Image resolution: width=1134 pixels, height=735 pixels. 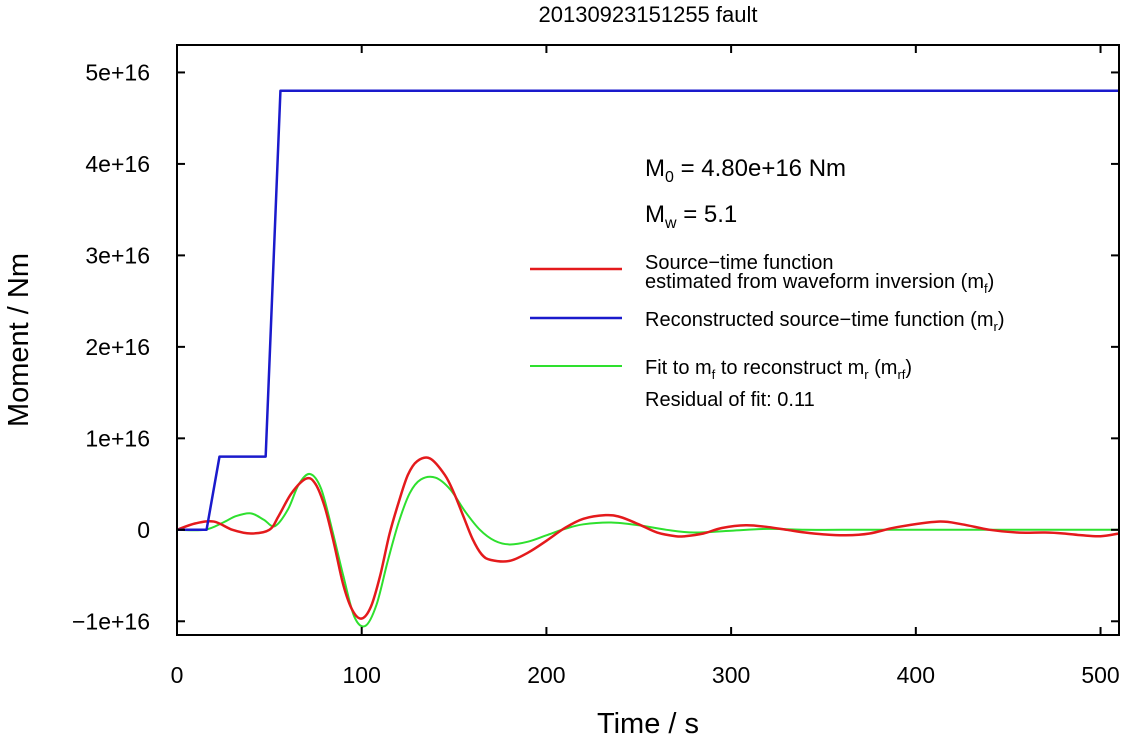 I want to click on legend-mrf-sub2: r, so click(x=866, y=374).